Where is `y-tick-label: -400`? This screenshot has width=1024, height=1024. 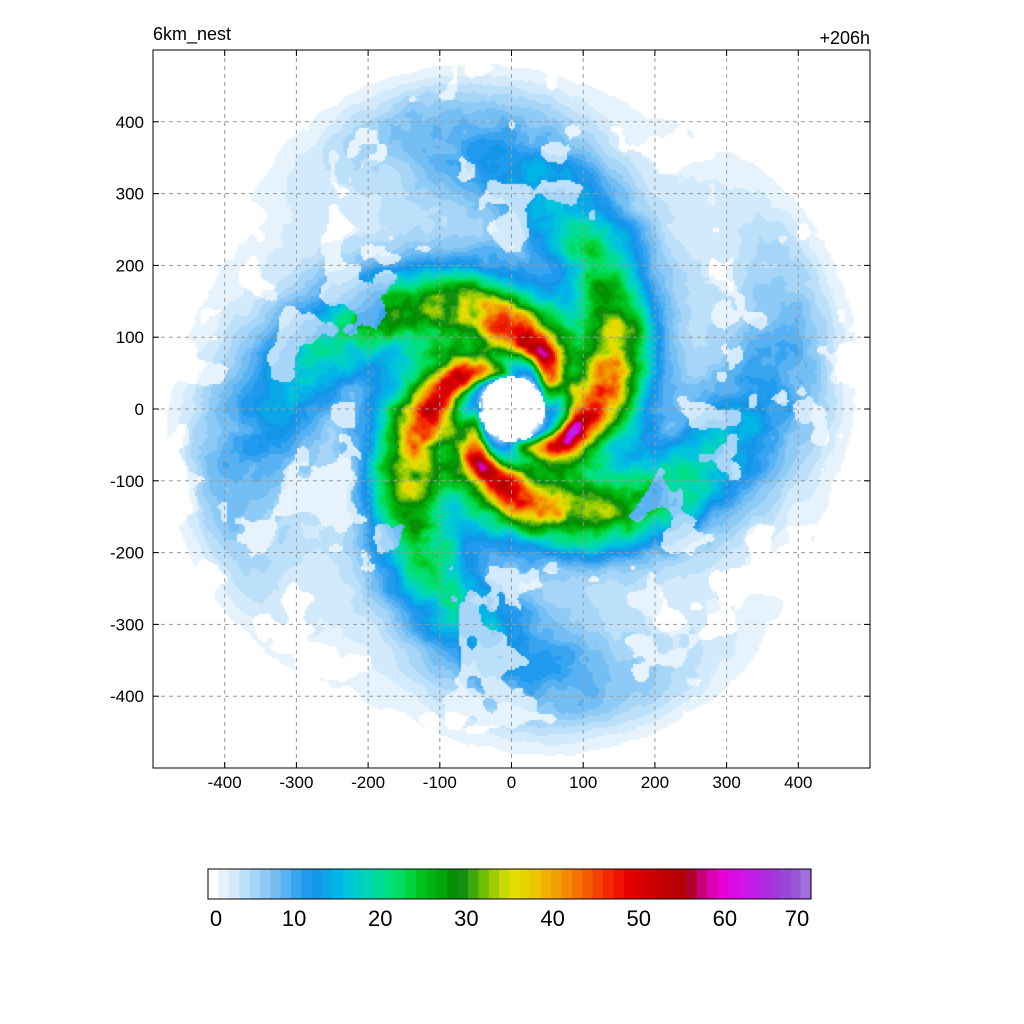 y-tick-label: -400 is located at coordinates (127, 696).